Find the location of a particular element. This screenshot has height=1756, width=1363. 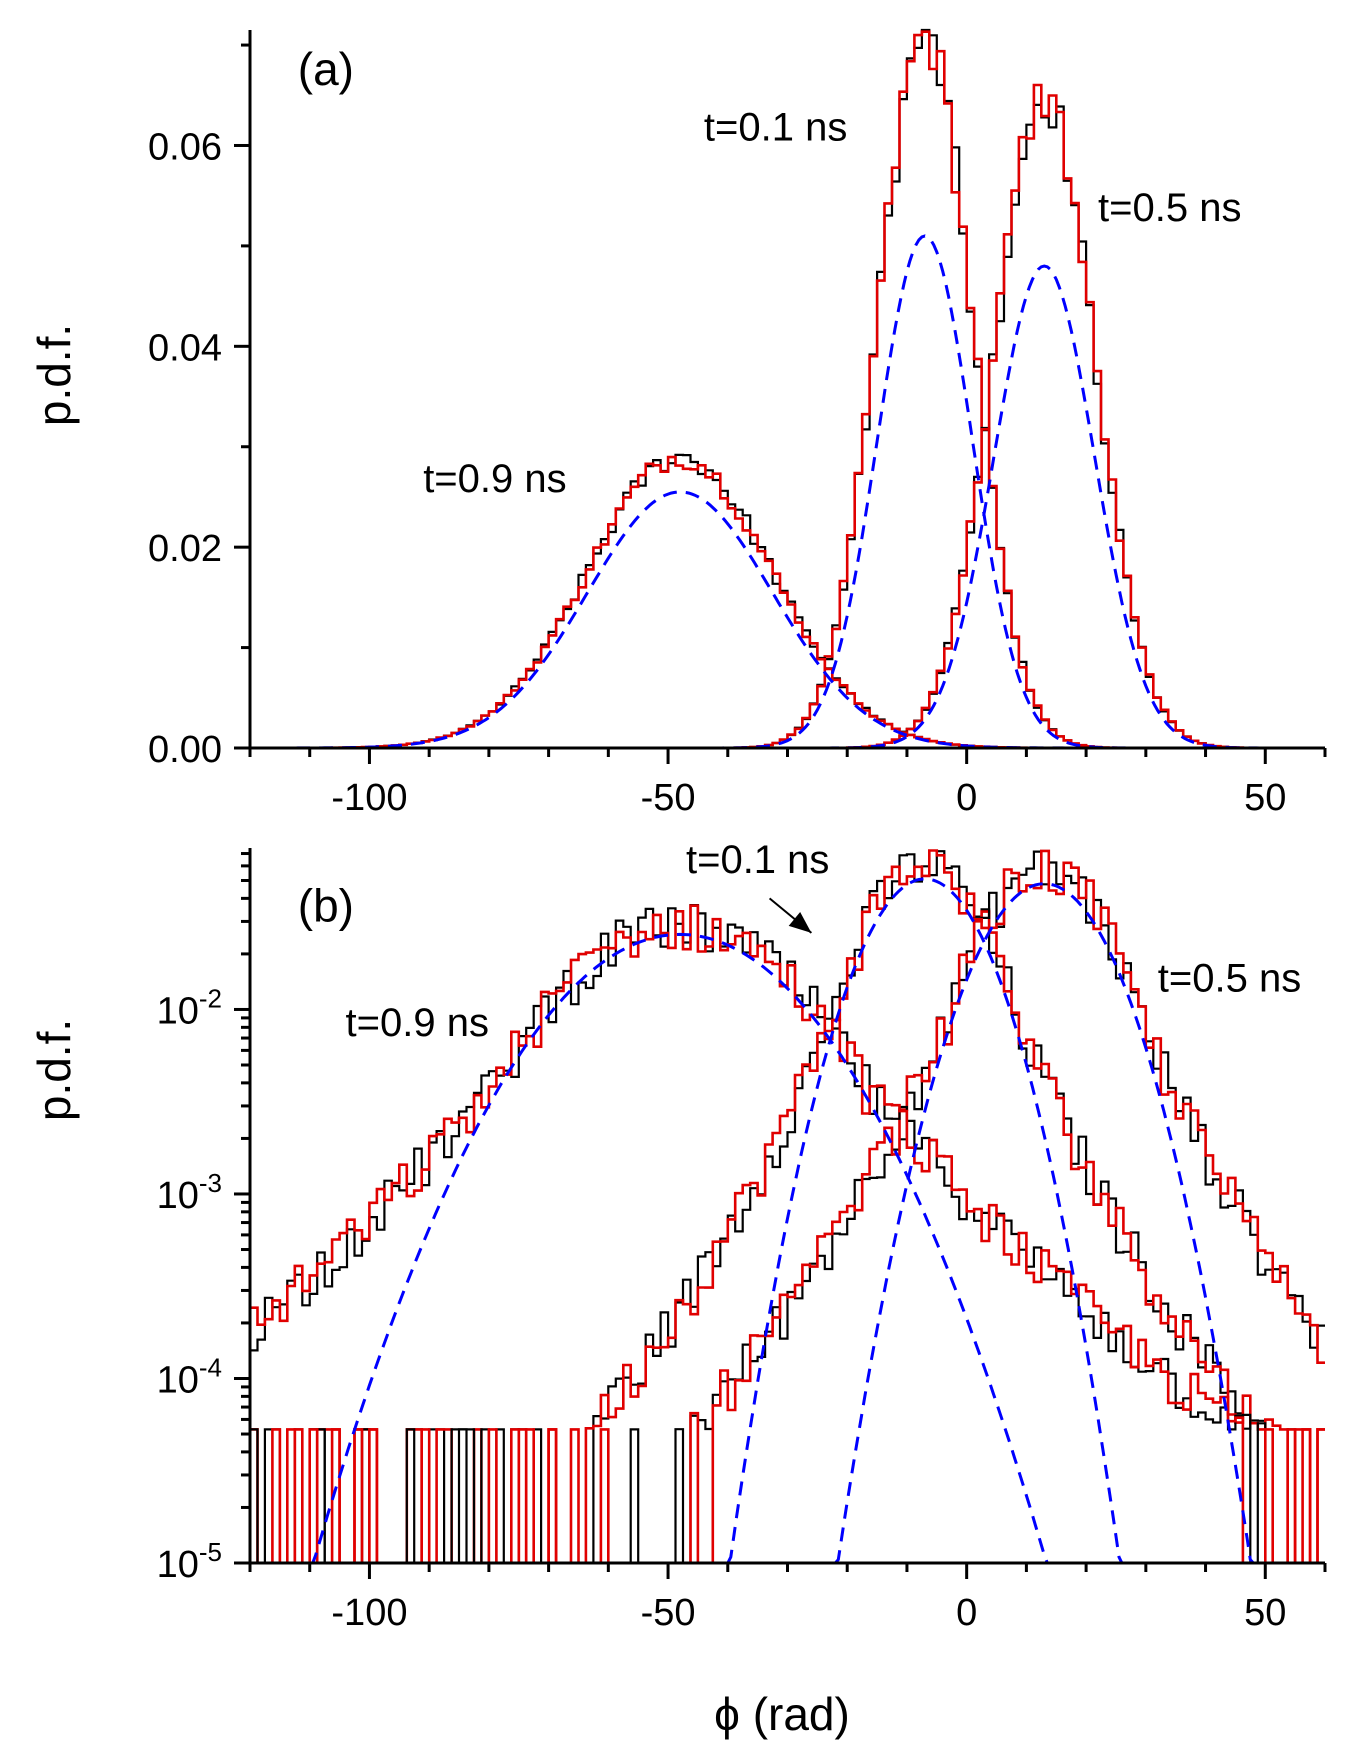

y-tick-label: 0.02 is located at coordinates (185, 549).